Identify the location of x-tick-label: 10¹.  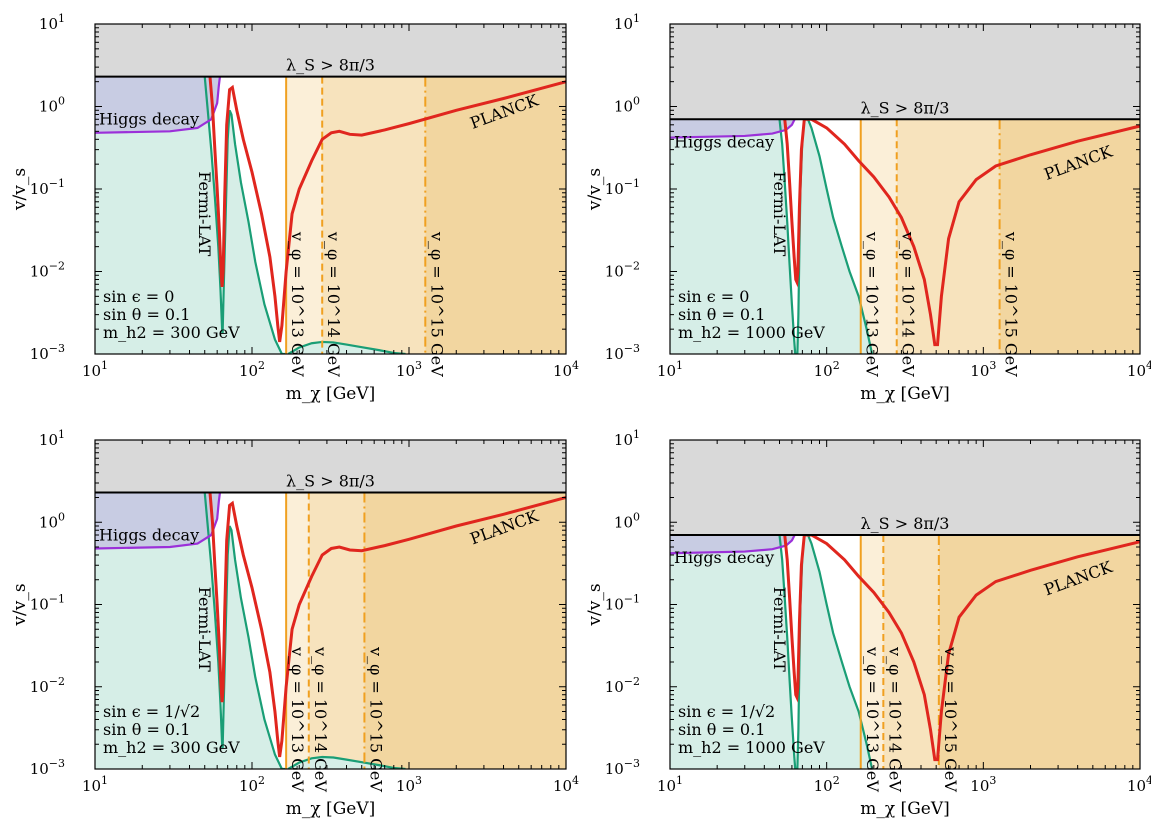
(670, 784).